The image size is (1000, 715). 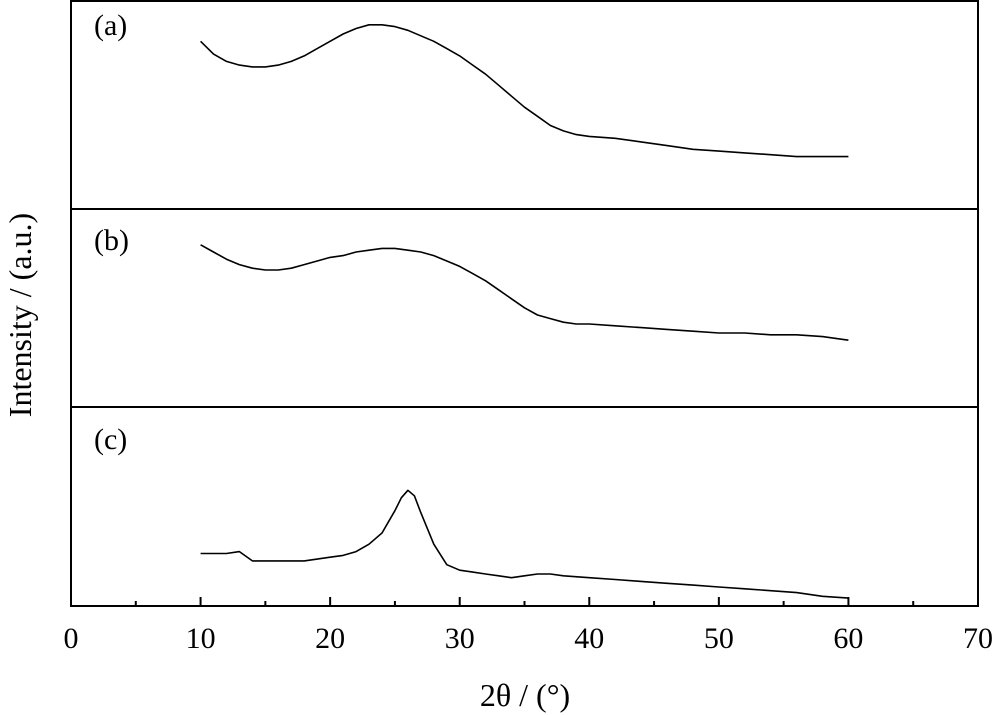 What do you see at coordinates (524, 292) in the screenshot?
I see `series-line-b` at bounding box center [524, 292].